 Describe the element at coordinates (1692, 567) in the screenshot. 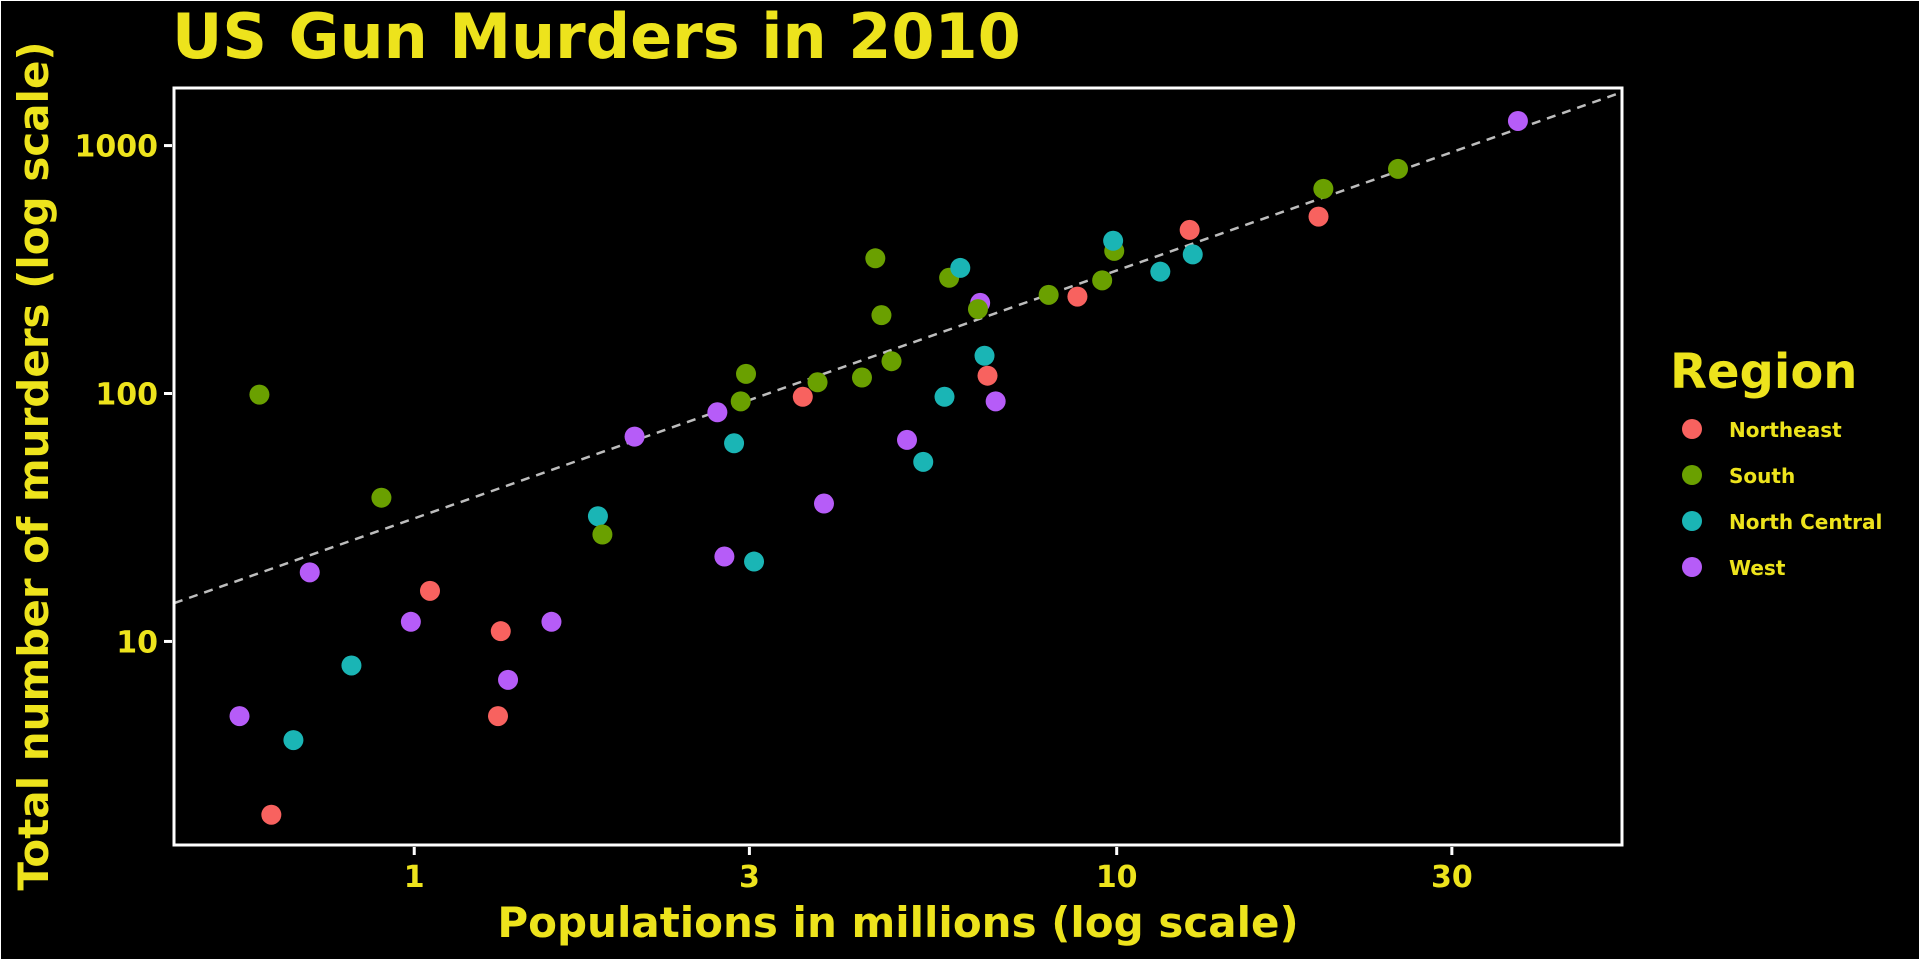

I see `legend-key-west` at that location.